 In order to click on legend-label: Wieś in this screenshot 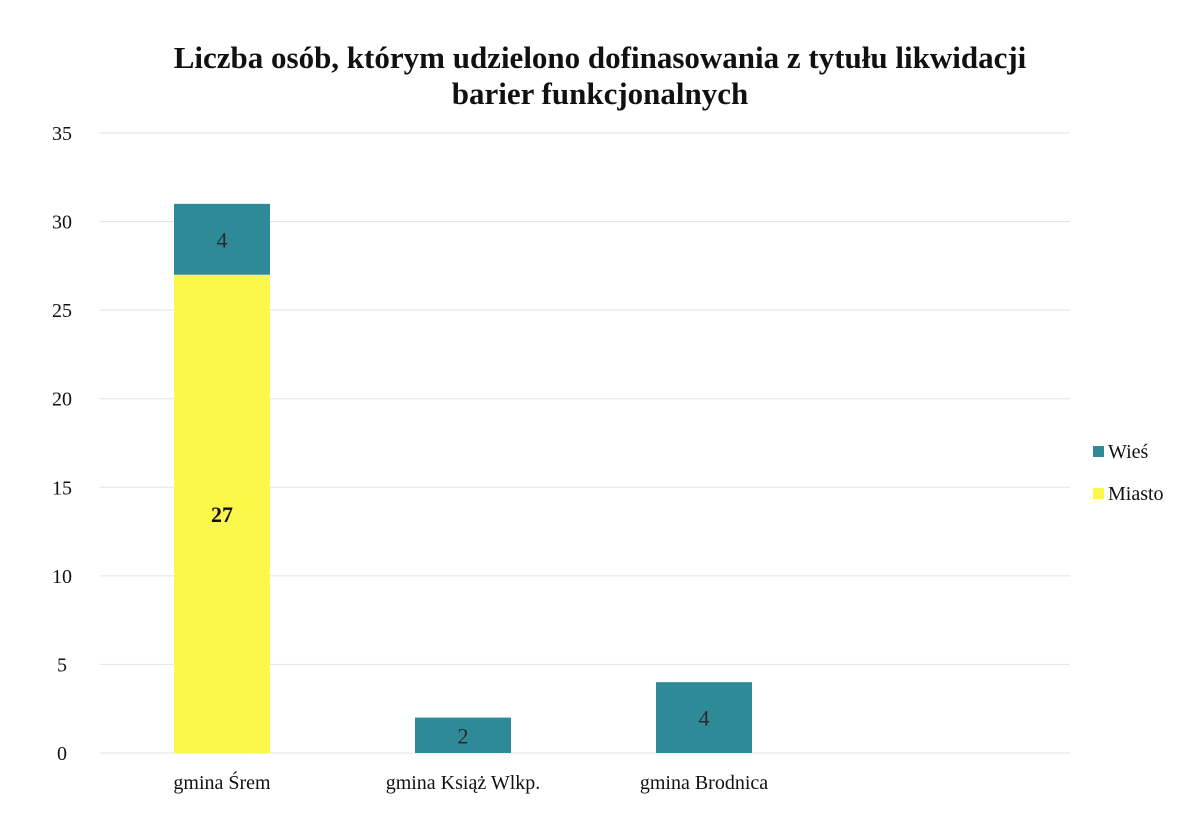, I will do `click(1128, 452)`.